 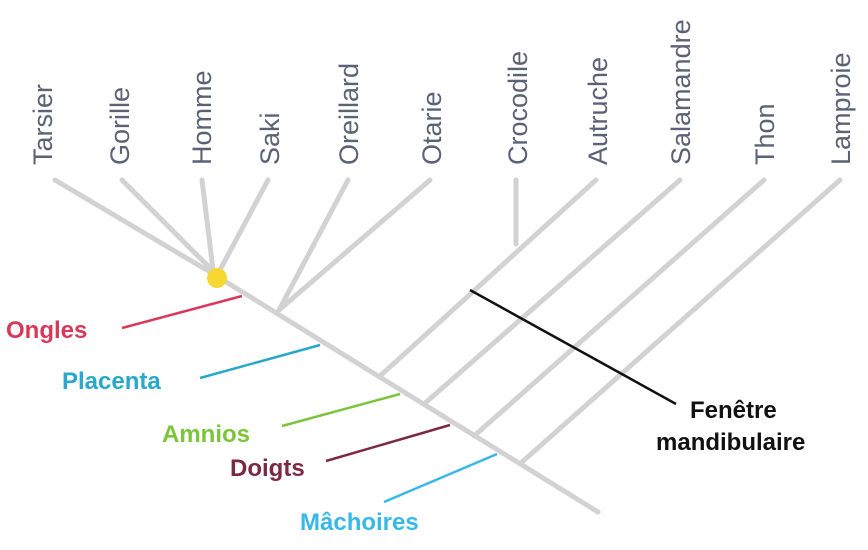 I want to click on doigts-marker, so click(x=388, y=443).